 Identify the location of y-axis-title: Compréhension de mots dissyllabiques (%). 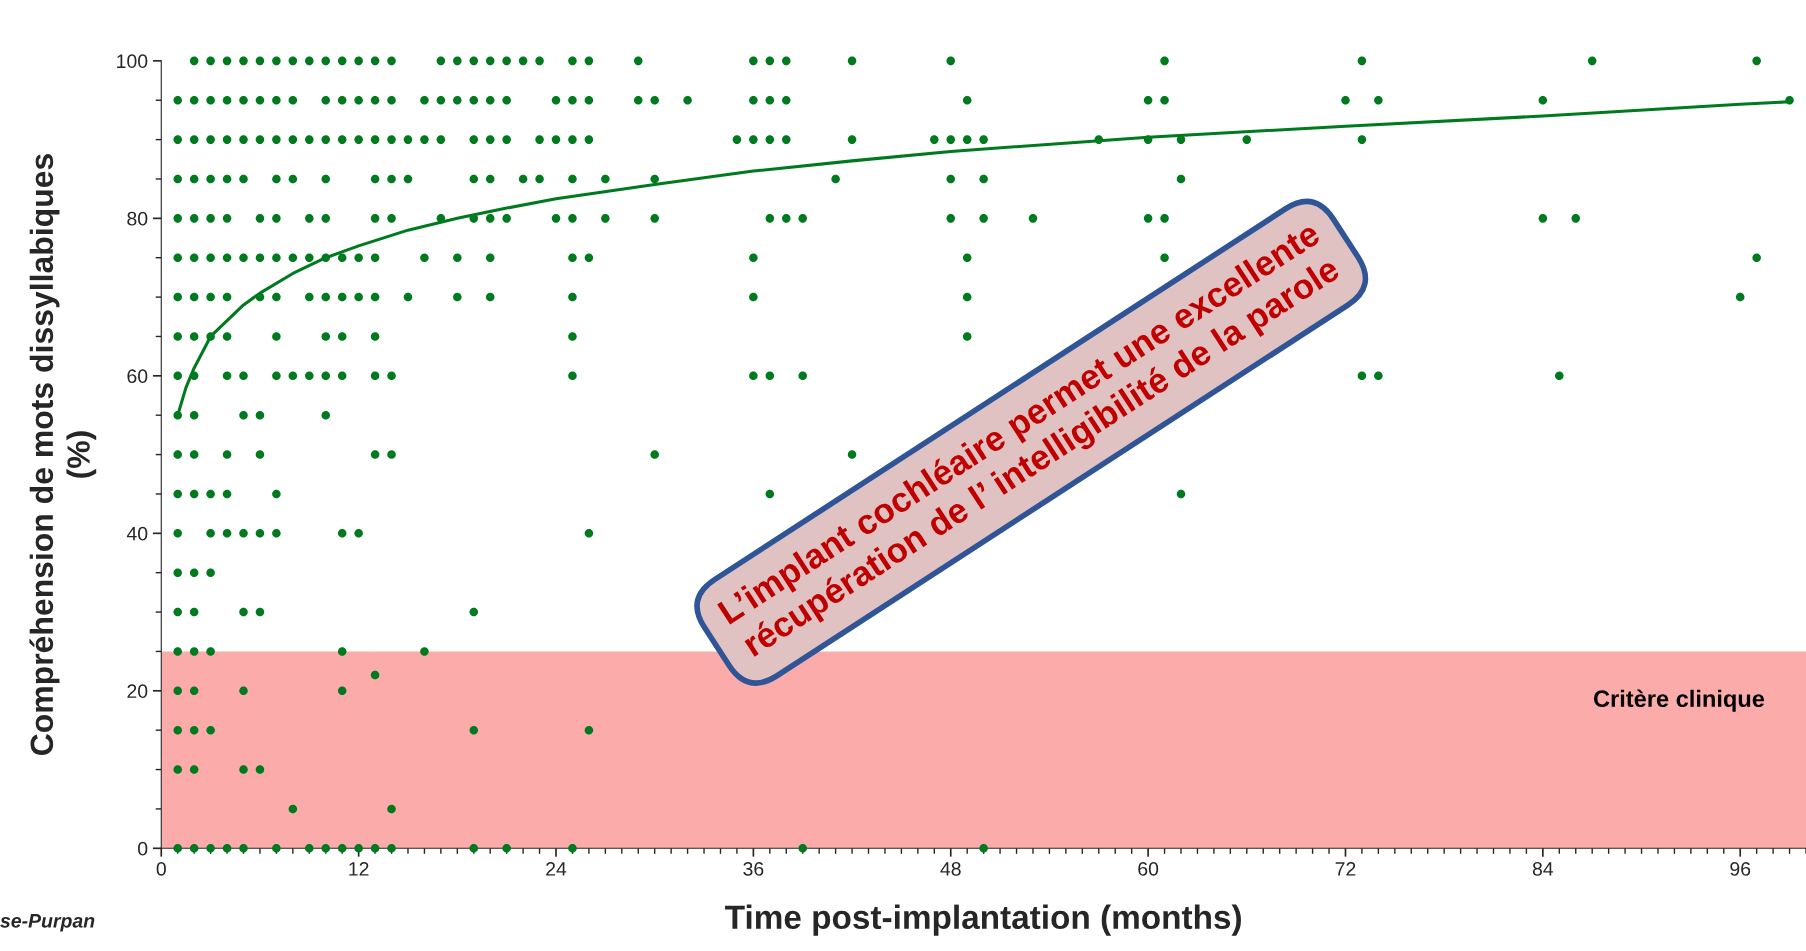
(63, 455).